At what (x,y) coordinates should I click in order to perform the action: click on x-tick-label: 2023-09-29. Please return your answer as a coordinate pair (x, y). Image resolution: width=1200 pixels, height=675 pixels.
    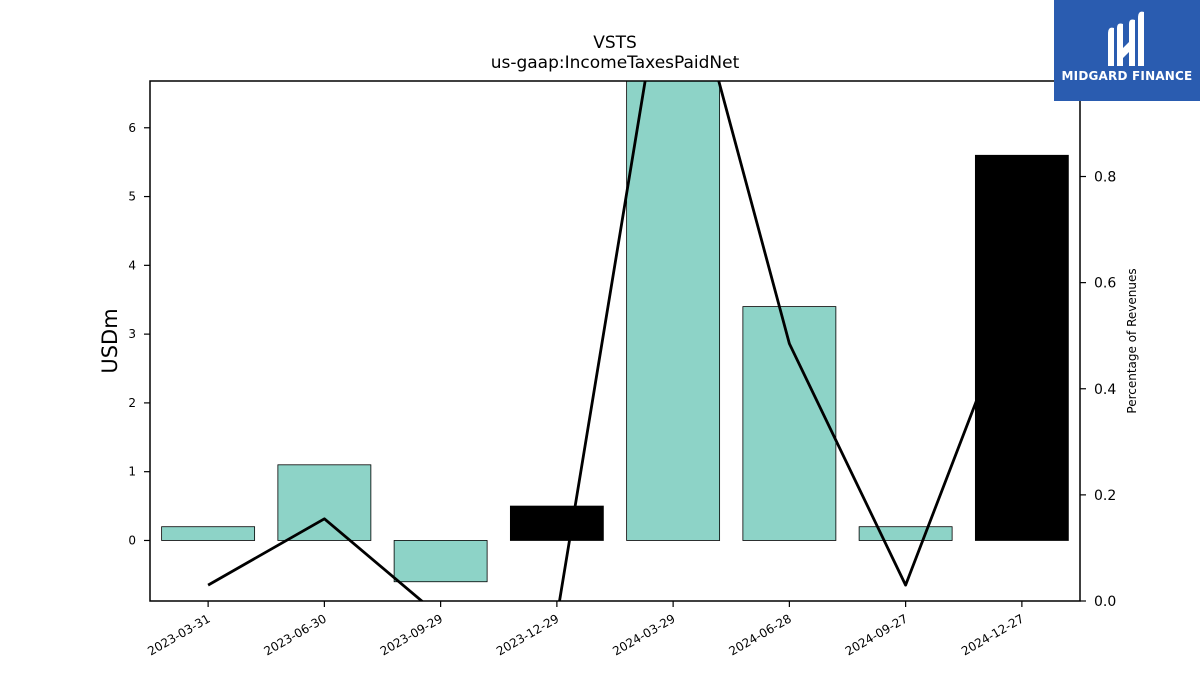
    Looking at the image, I should click on (411, 634).